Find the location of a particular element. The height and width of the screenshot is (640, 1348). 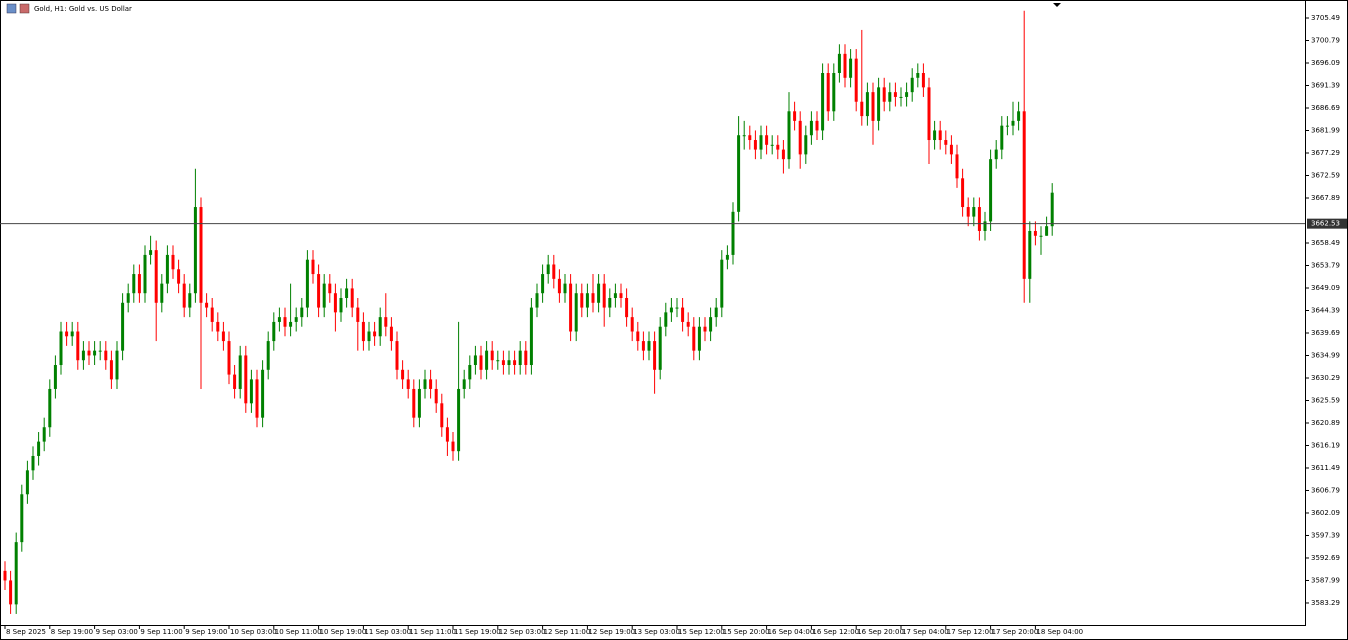

x-tick-label: 9 Sep 03:00 is located at coordinates (117, 632).